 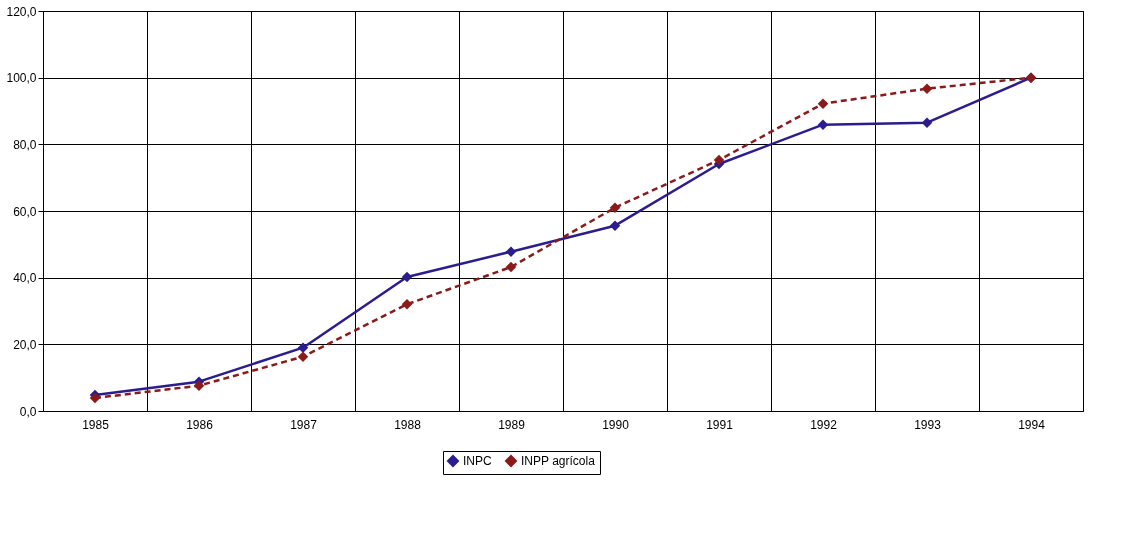 I want to click on x-tick-label: 1992, so click(x=824, y=424).